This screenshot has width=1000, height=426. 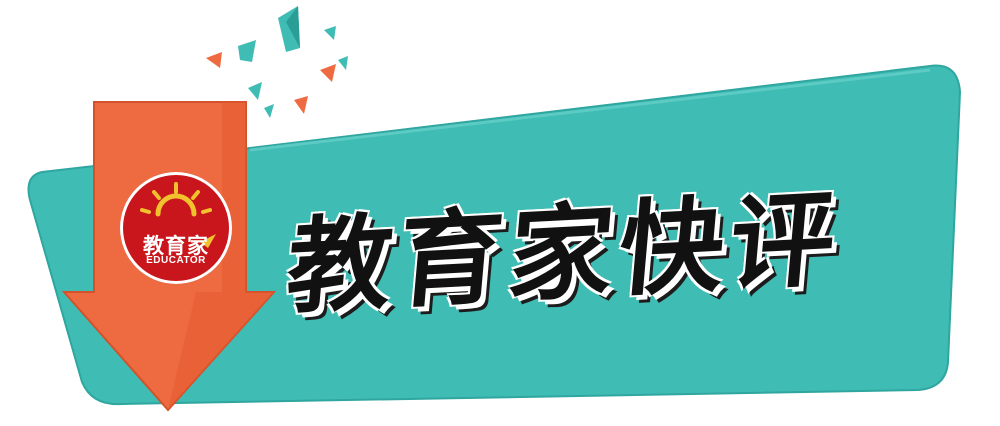 I want to click on sun-icon, so click(x=178, y=215).